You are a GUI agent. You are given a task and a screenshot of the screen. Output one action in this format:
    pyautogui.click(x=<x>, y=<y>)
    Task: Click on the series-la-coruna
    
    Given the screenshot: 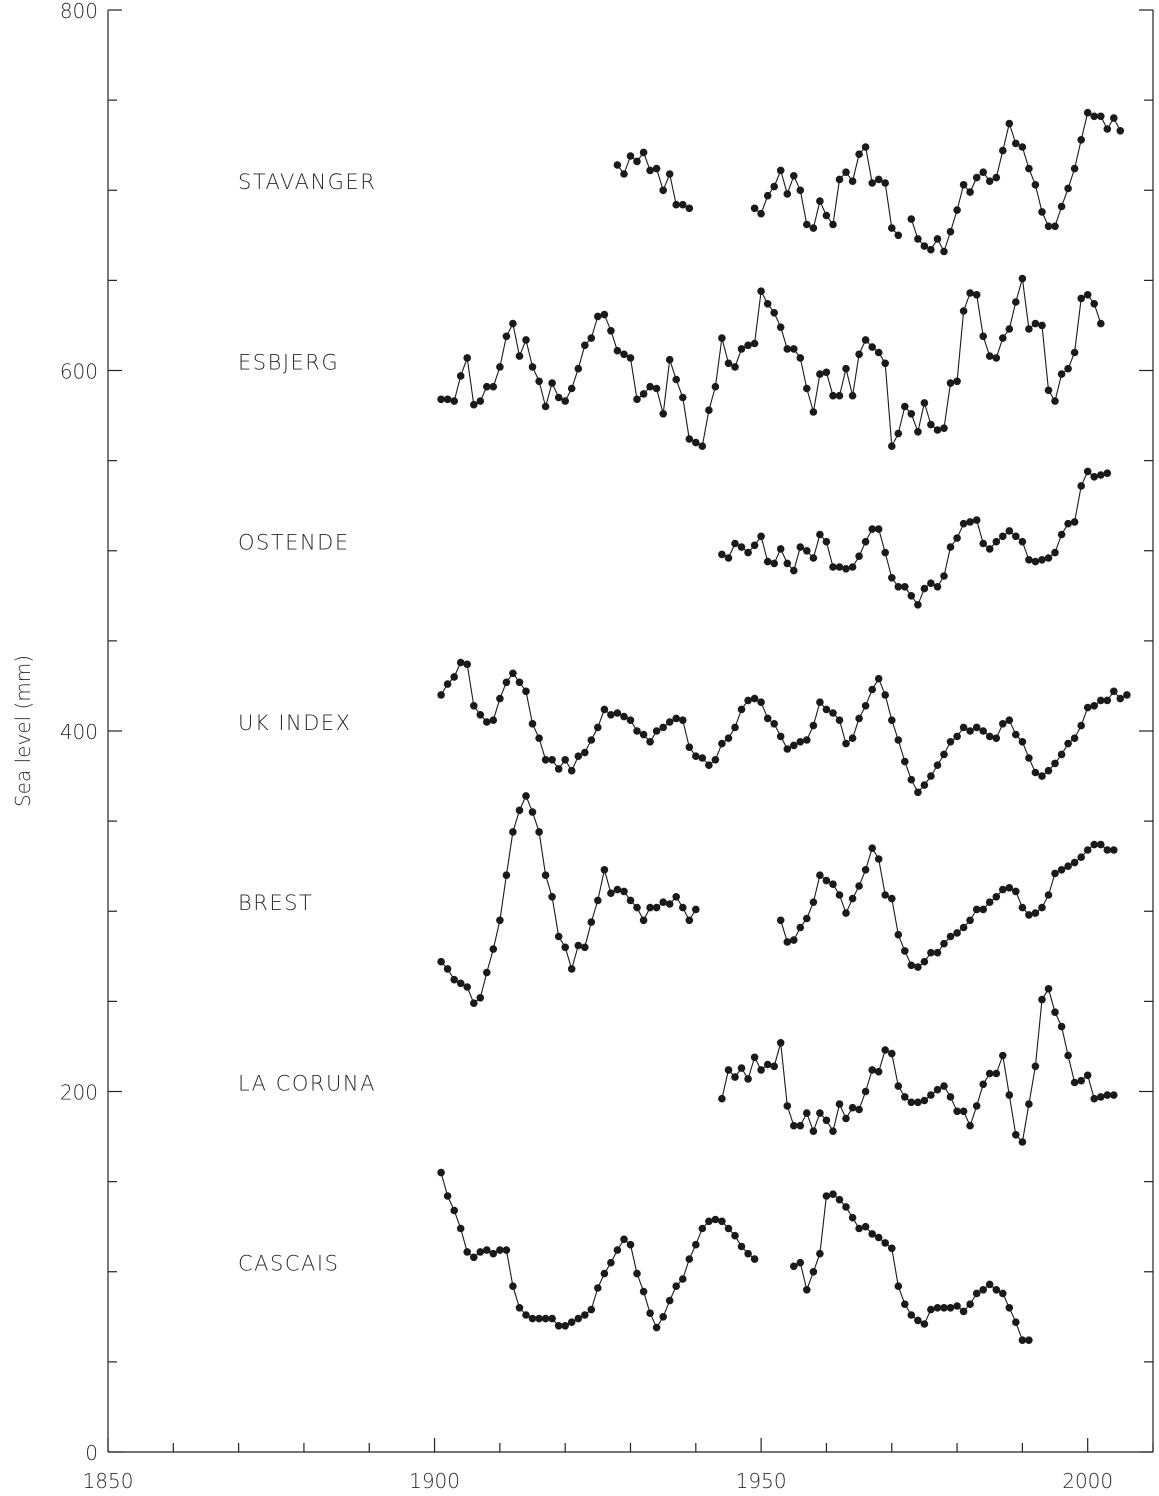 What is the action you would take?
    pyautogui.click(x=917, y=1065)
    